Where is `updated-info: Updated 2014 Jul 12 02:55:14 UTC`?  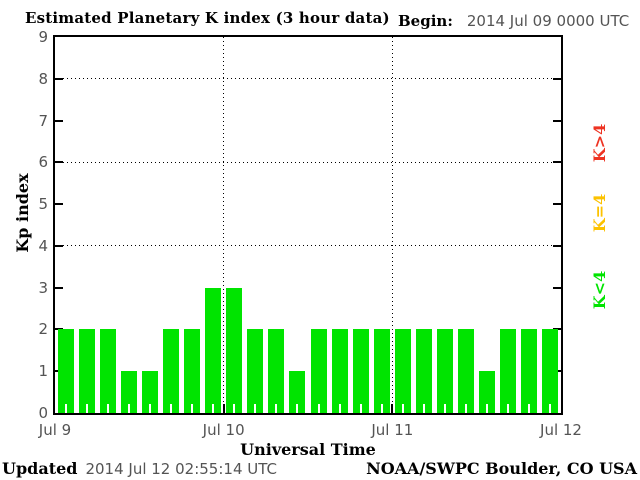 updated-info: Updated 2014 Jul 12 02:55:14 UTC is located at coordinates (139, 468).